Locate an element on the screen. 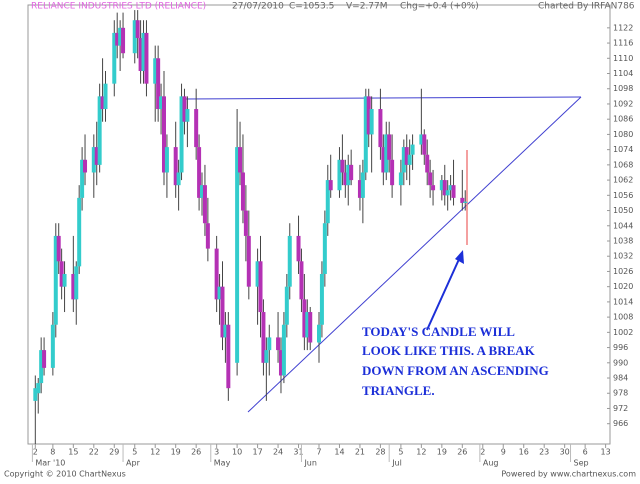 The height and width of the screenshot is (484, 640). y-tick-label: 1110 is located at coordinates (623, 58).